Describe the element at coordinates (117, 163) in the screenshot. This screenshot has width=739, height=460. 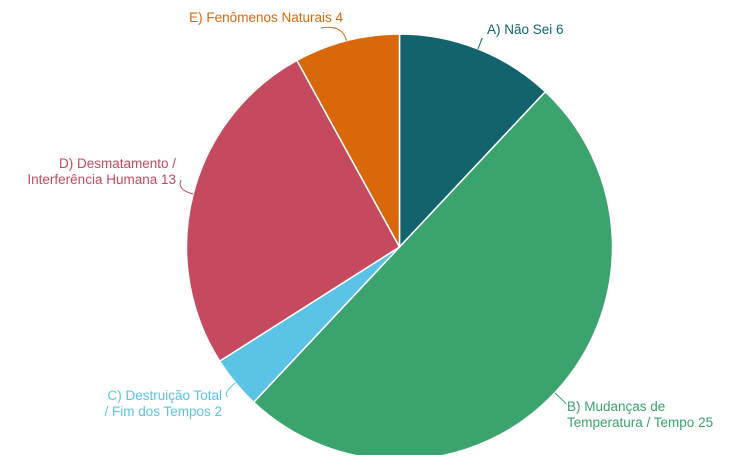
I see `slice-label-line: D) Desmatamento /` at that location.